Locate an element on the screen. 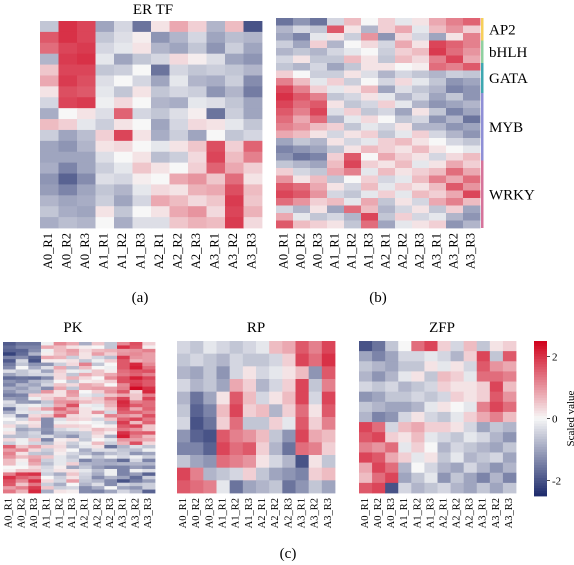  panel-a-caption: (a) is located at coordinates (140, 298).